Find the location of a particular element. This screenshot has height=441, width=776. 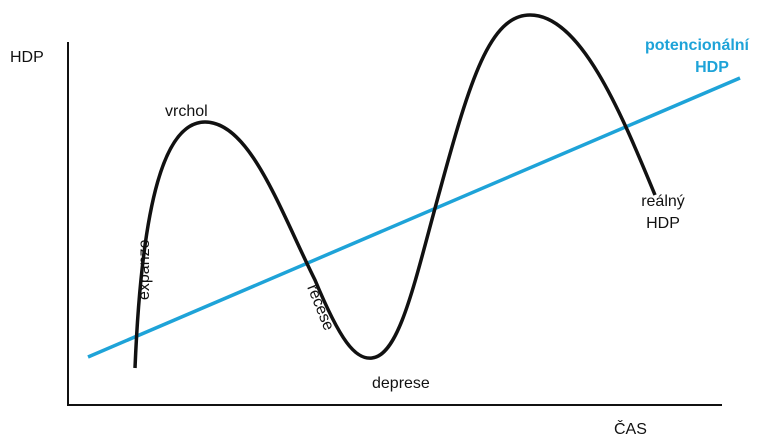

potential-gdp-label: potencionální is located at coordinates (697, 45).